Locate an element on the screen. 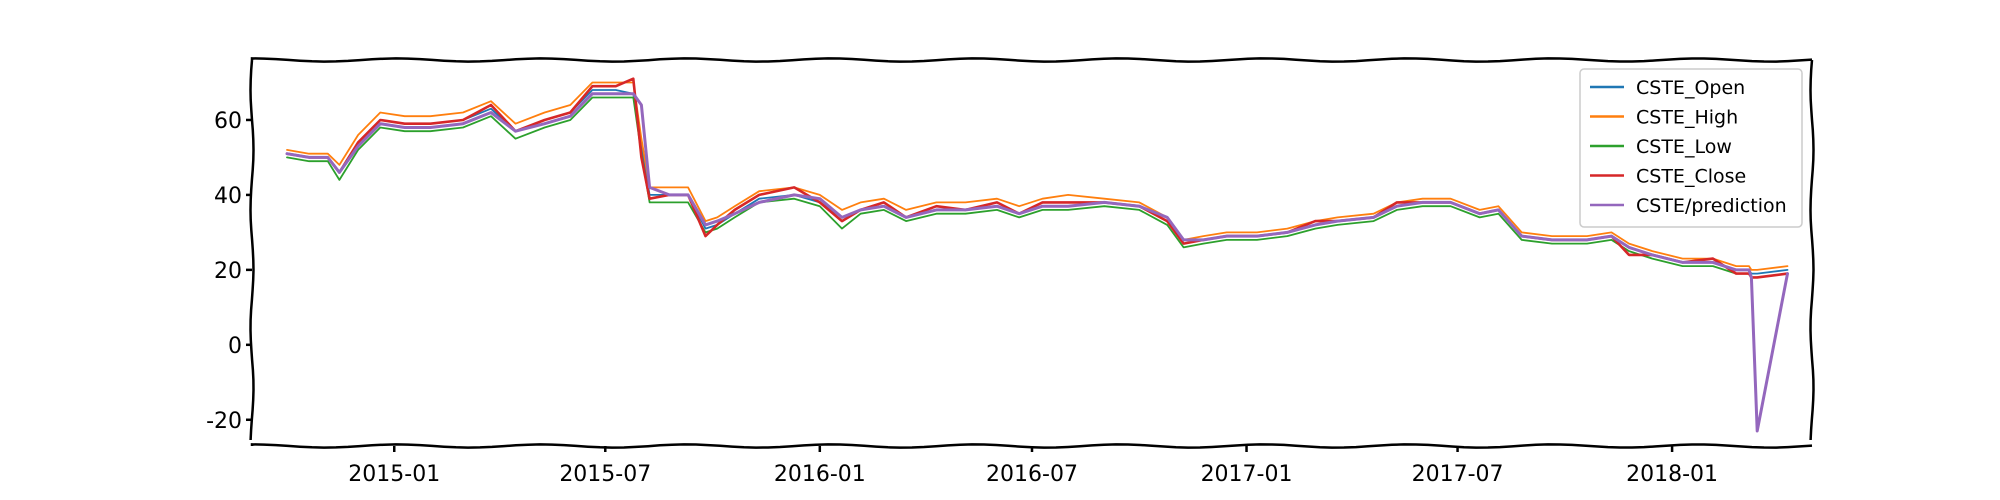  y-tick-label: 40 is located at coordinates (228, 196).